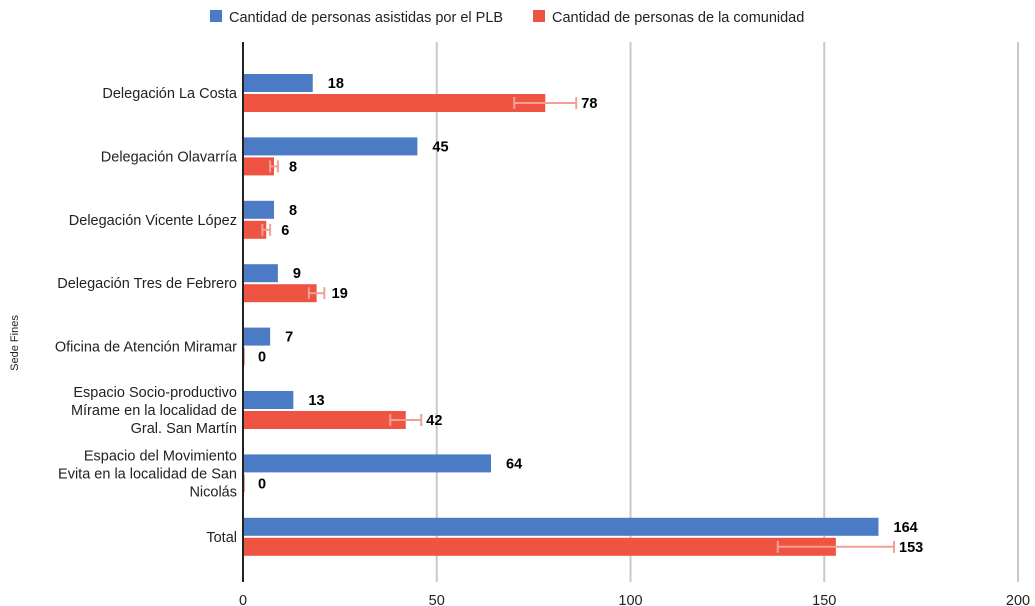 This screenshot has width=1035, height=606. What do you see at coordinates (316, 401) in the screenshot?
I see `data-label: 13` at bounding box center [316, 401].